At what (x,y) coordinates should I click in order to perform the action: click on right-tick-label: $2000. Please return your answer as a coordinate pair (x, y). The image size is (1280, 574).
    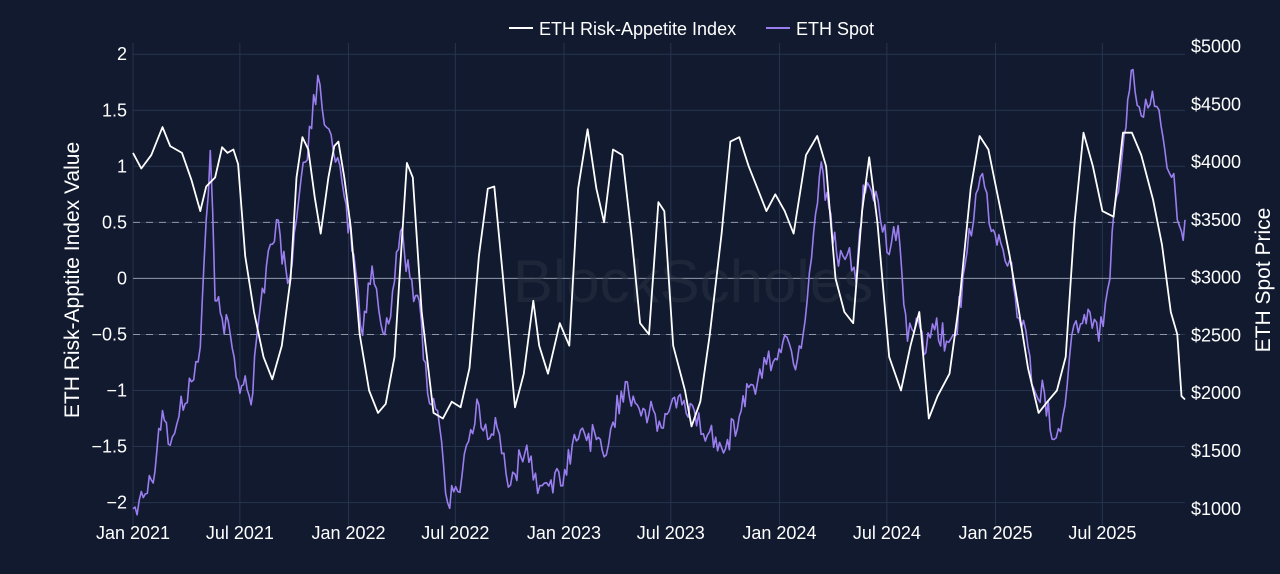
    Looking at the image, I should click on (1216, 393).